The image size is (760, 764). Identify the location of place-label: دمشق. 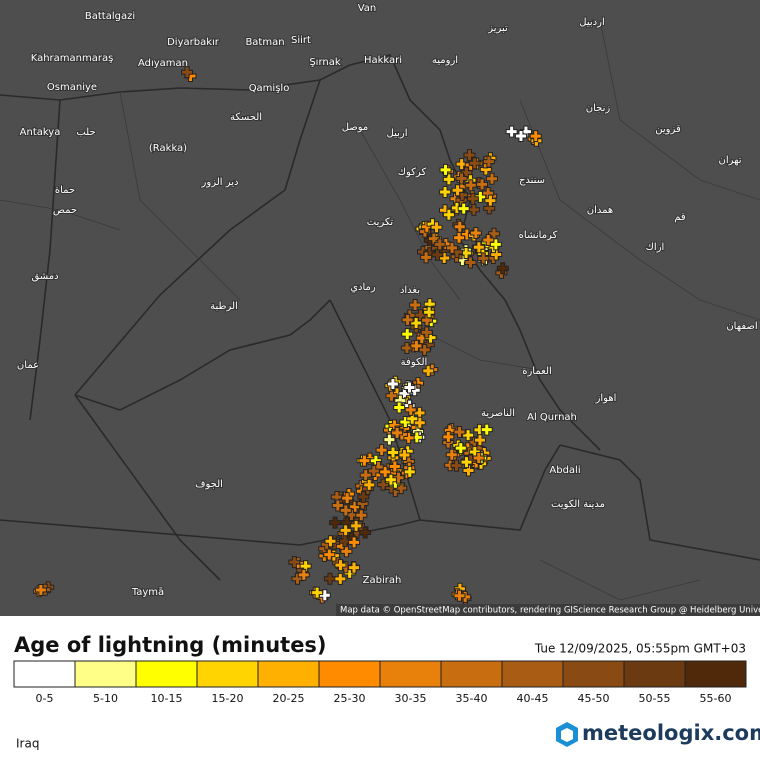
(44, 276).